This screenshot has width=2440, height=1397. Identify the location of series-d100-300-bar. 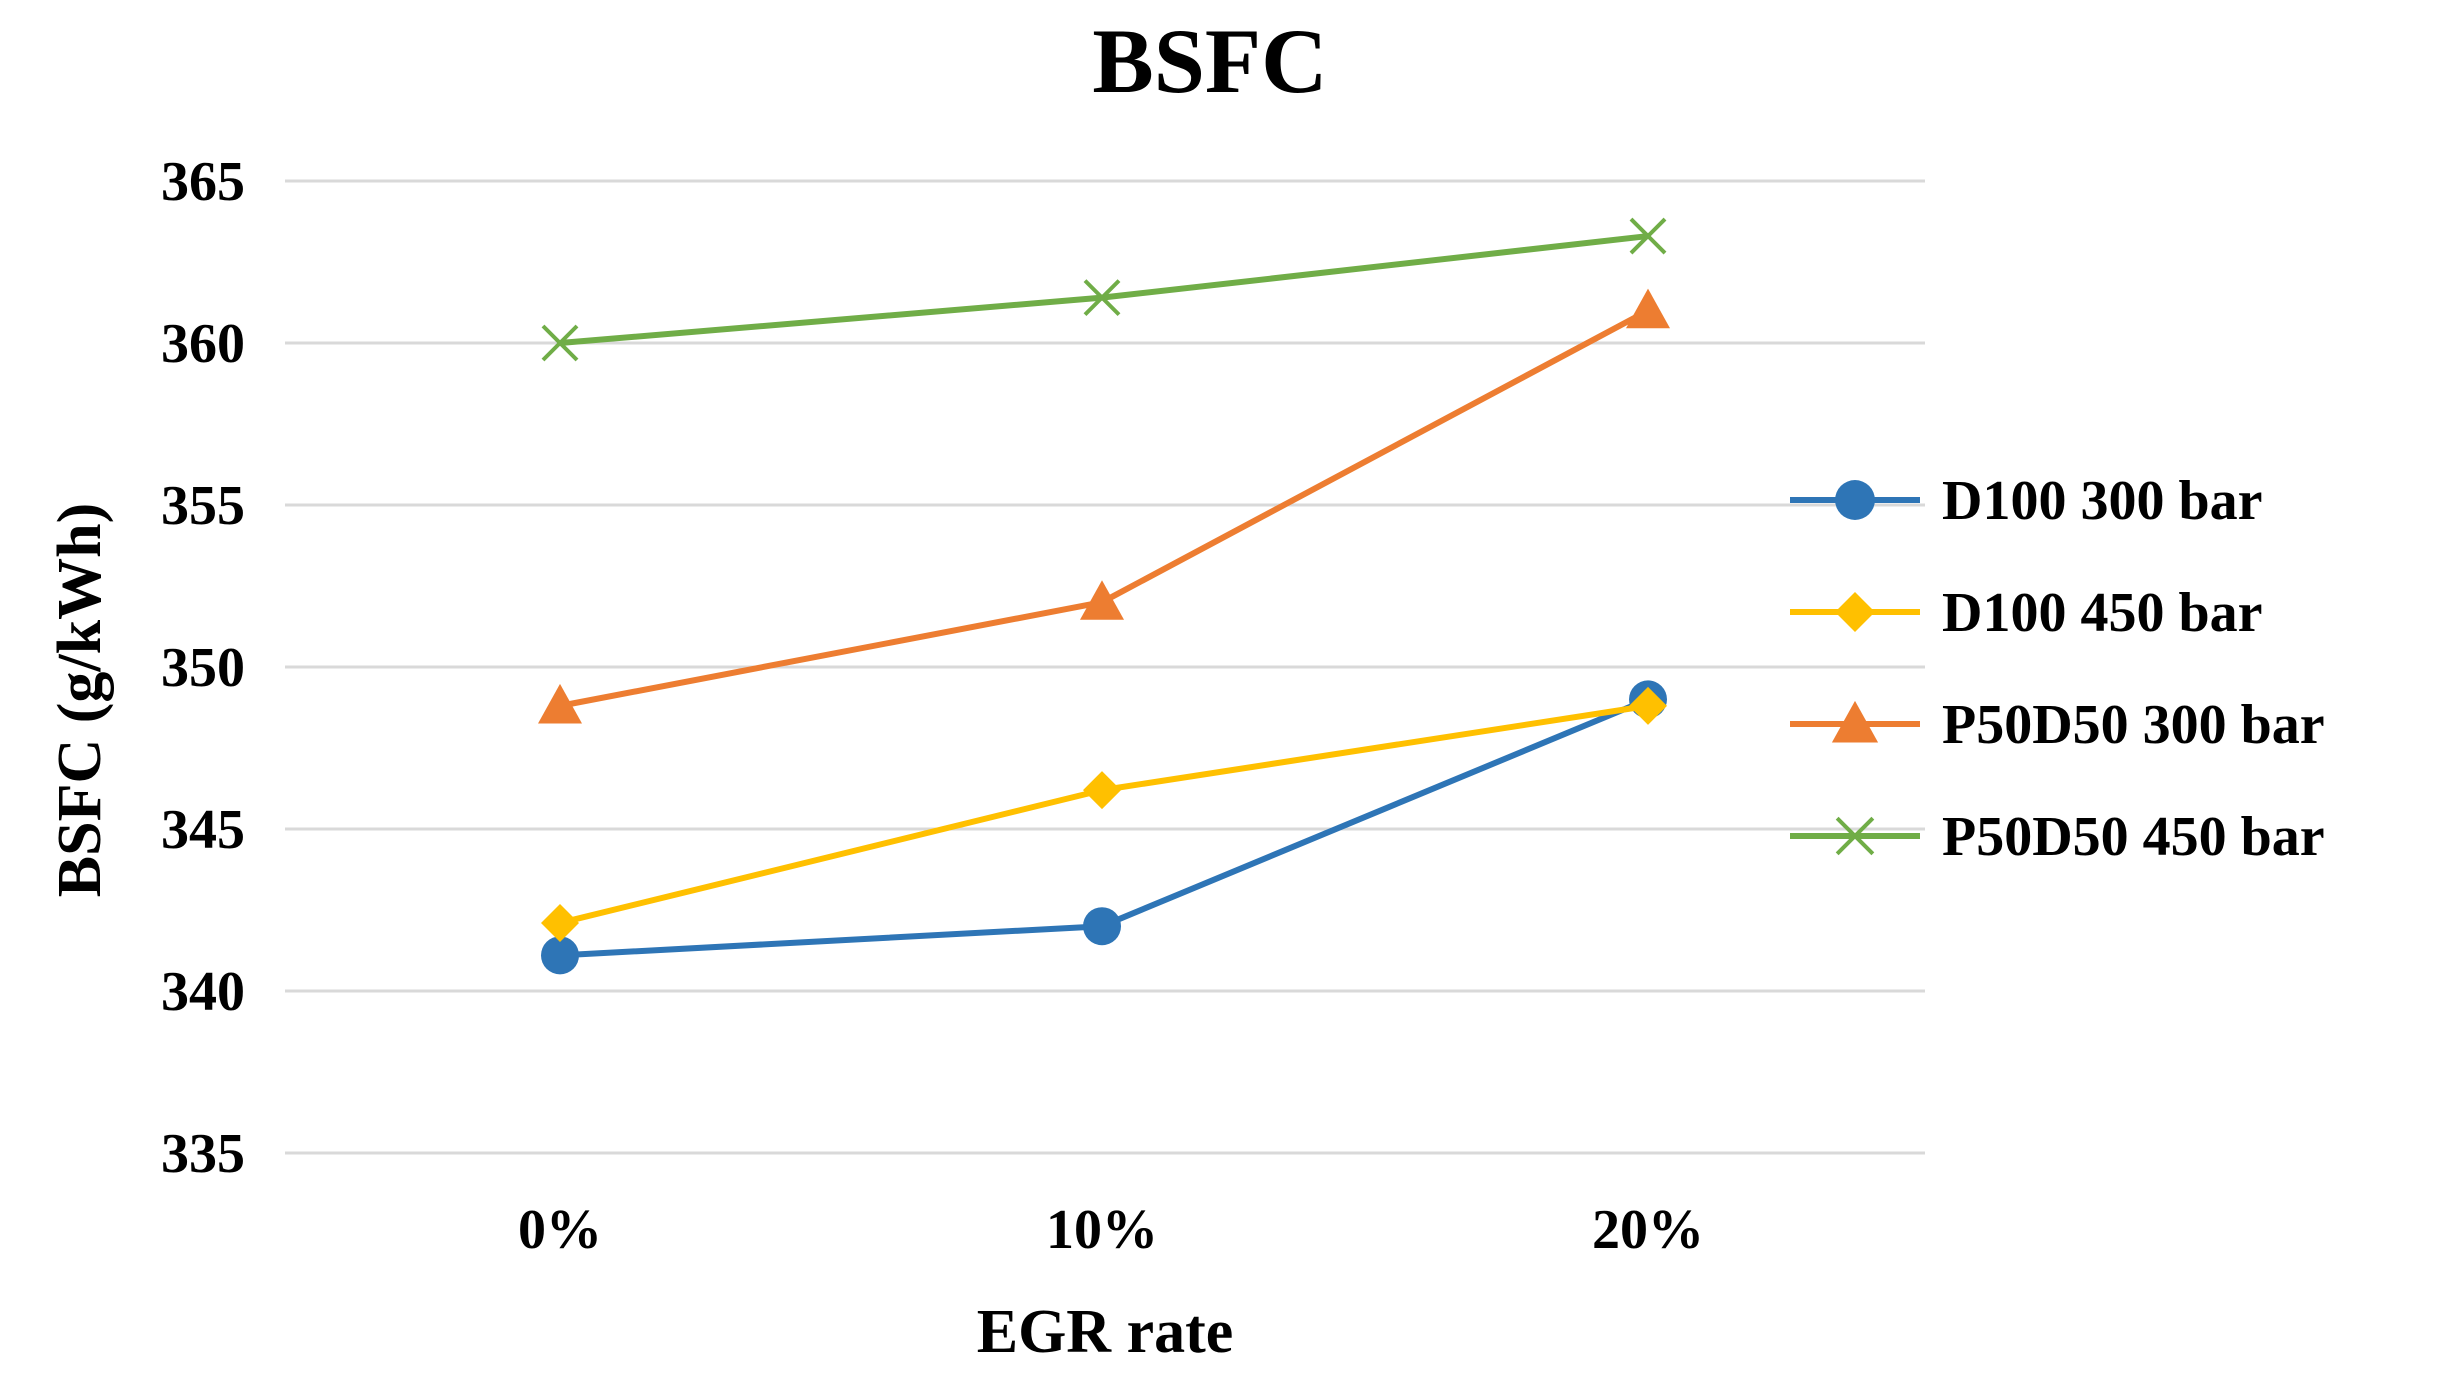
(1104, 827).